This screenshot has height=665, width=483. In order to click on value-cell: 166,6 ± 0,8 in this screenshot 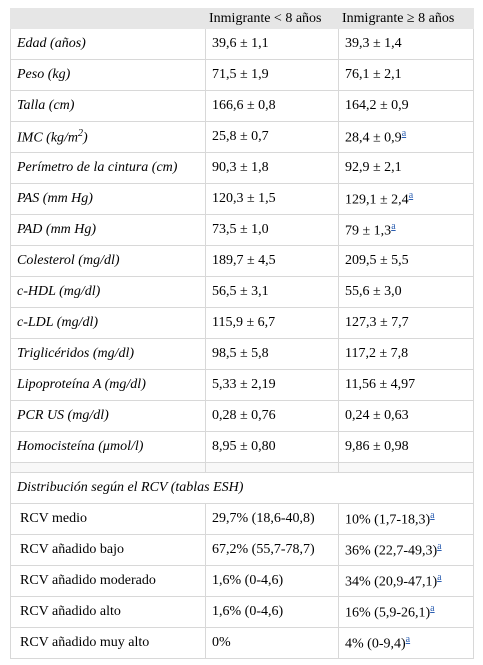, I will do `click(272, 106)`.